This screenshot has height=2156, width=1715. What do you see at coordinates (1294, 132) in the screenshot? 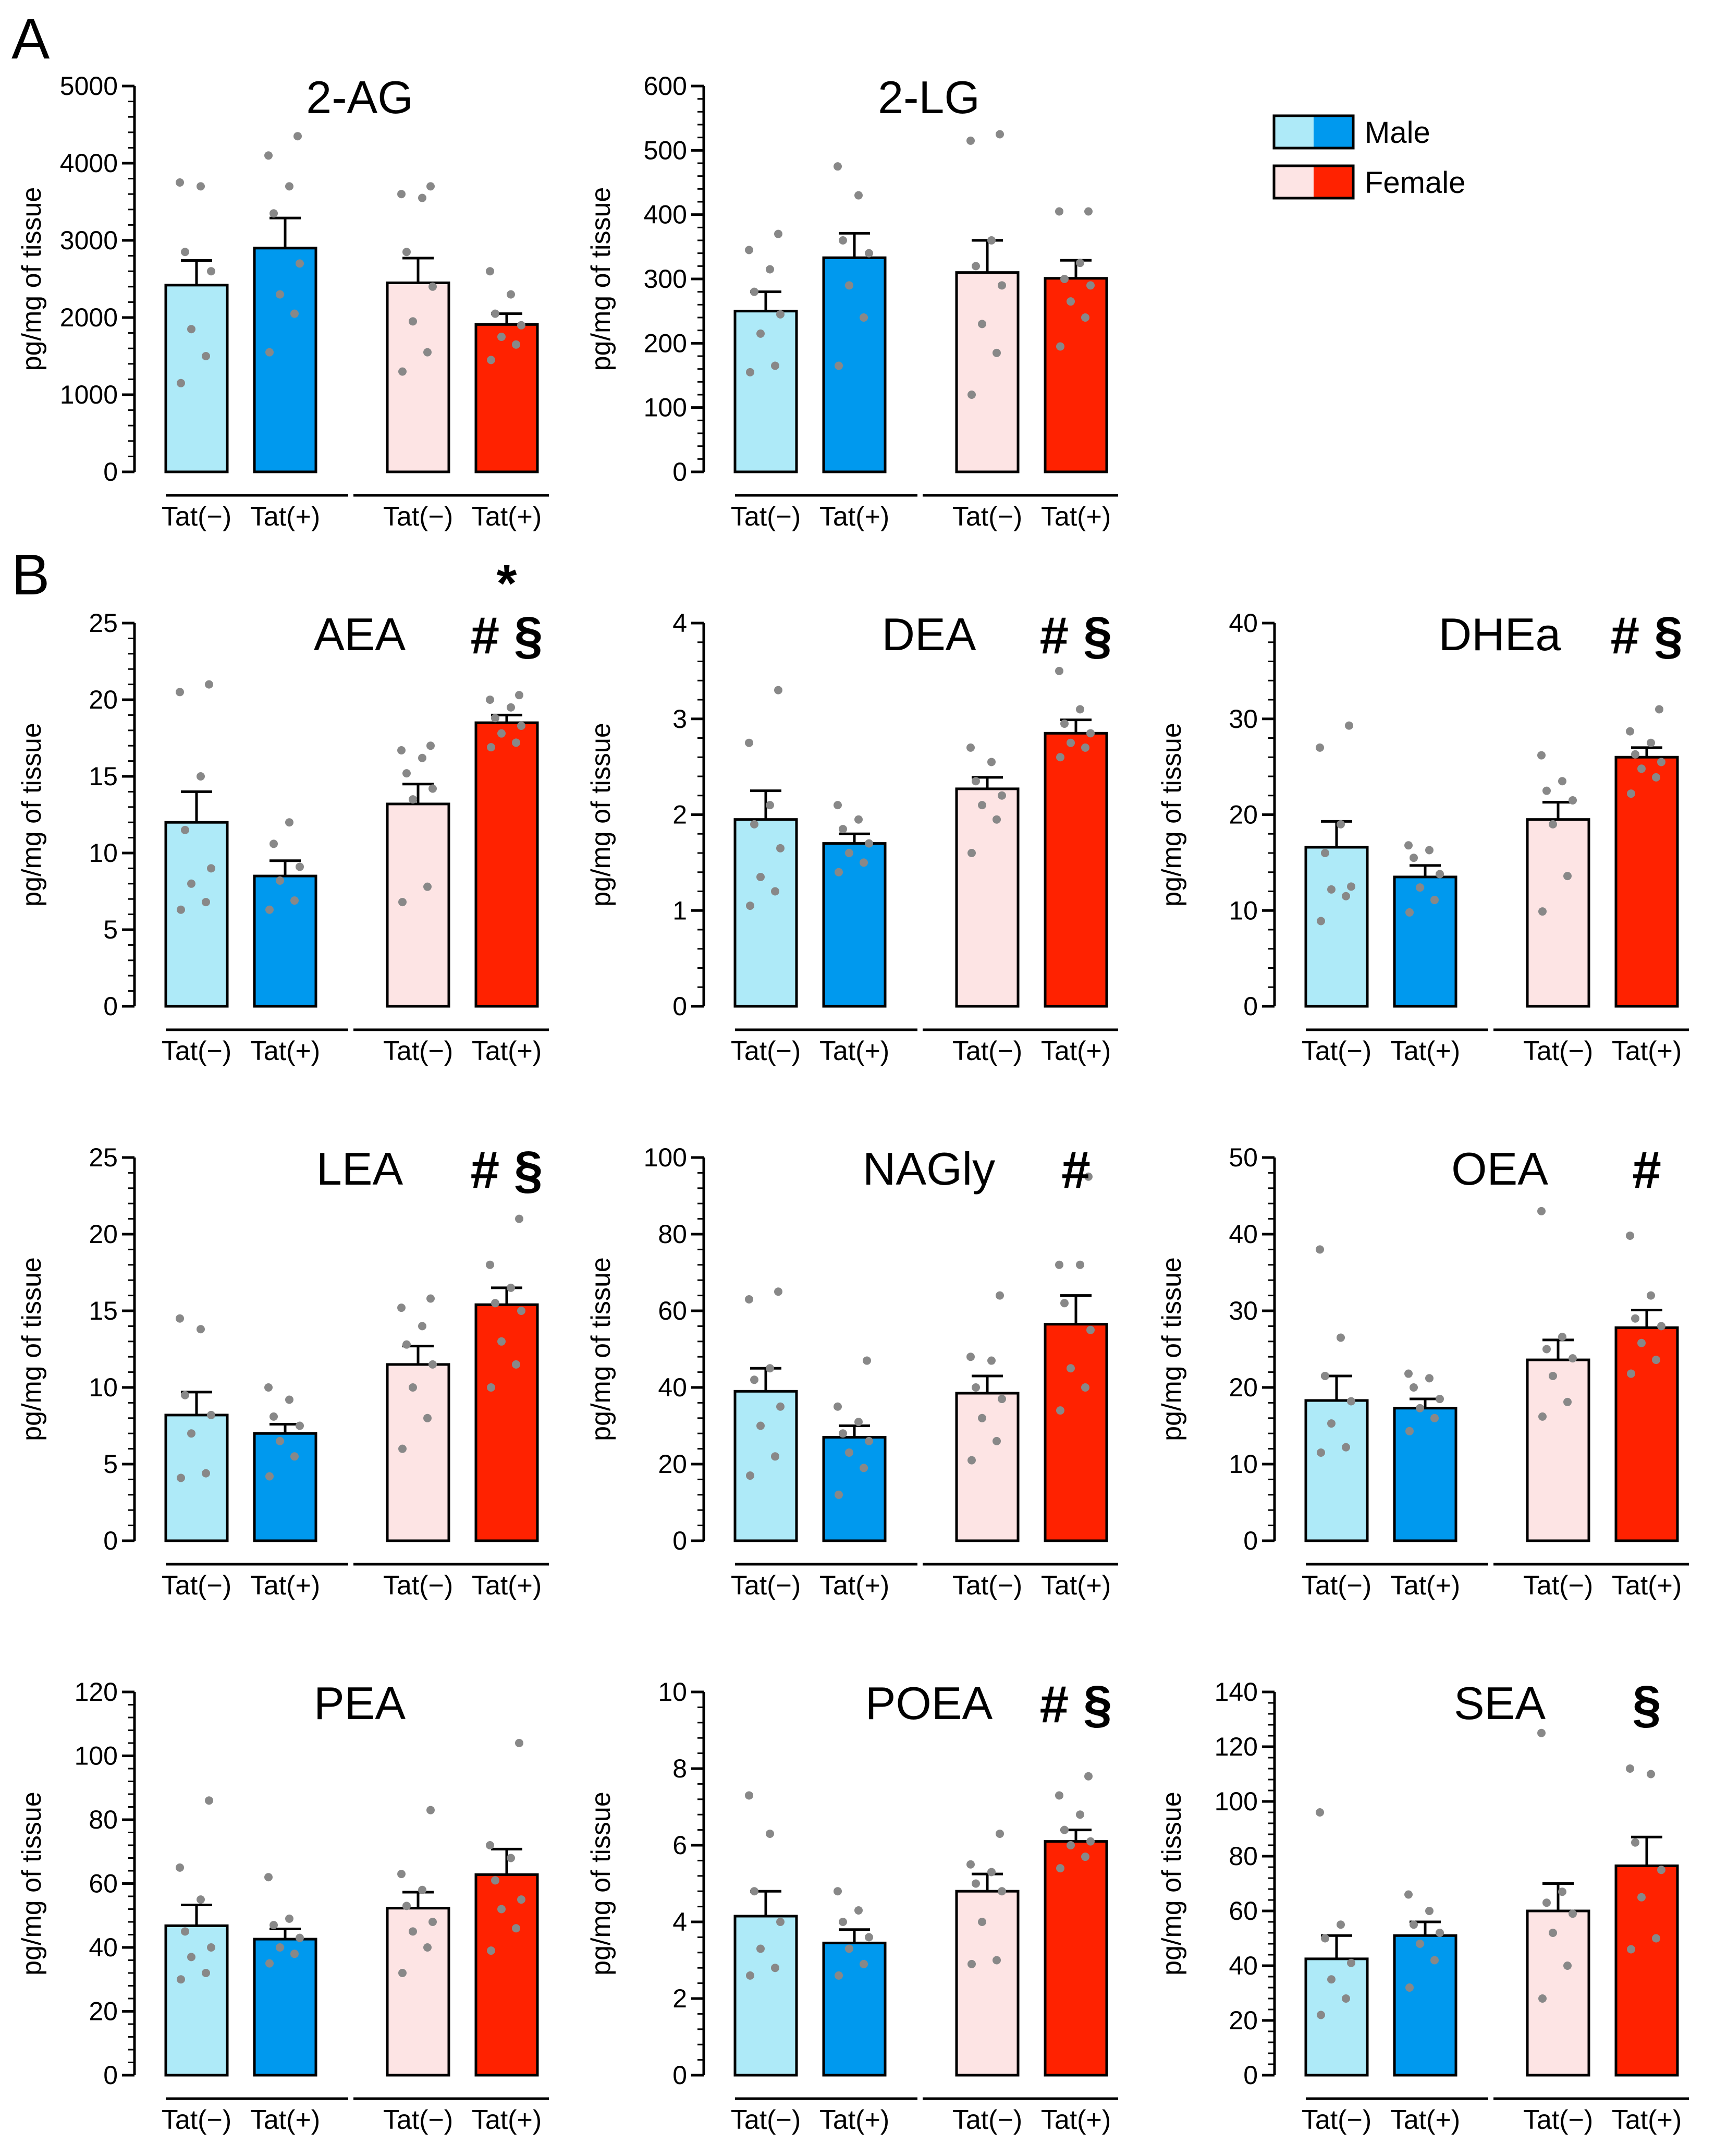
I see `legend-male-light-swatch` at bounding box center [1294, 132].